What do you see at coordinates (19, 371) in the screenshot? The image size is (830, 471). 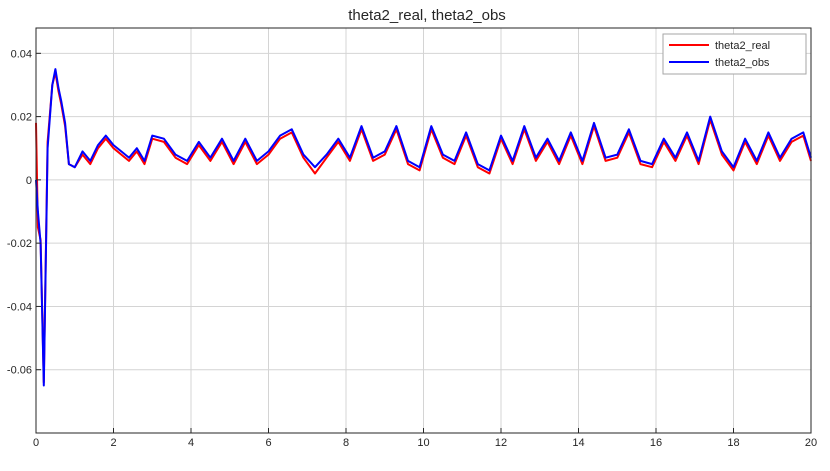 I see `y-tick-label: -0.06` at bounding box center [19, 371].